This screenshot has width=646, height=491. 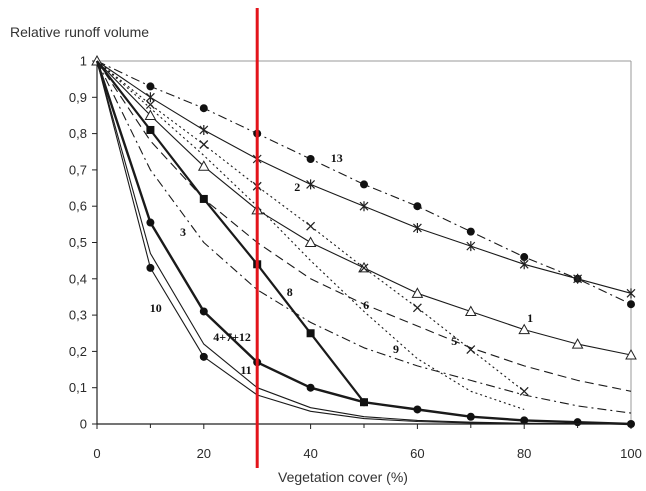 I want to click on x-tick-label: 0, so click(x=96, y=453).